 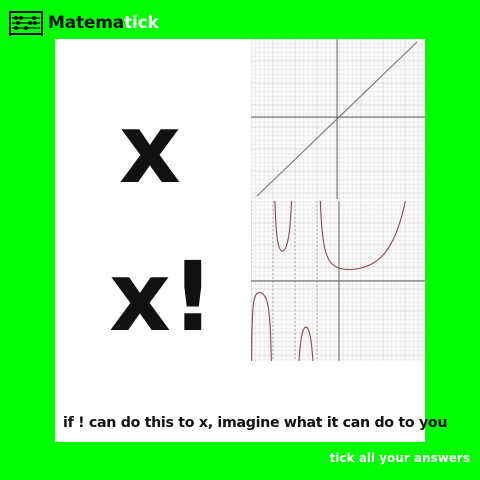 I want to click on brand-logo: Matematick, so click(x=83, y=23).